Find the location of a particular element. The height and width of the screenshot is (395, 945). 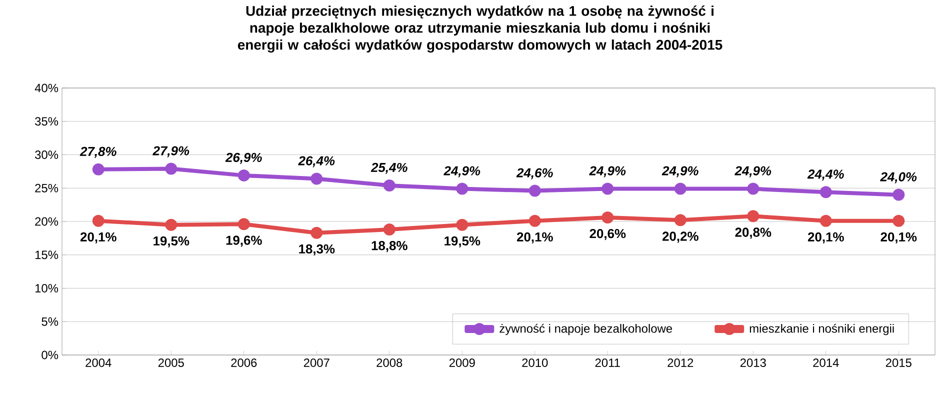

y-tick-label: 35% is located at coordinates (46, 121).